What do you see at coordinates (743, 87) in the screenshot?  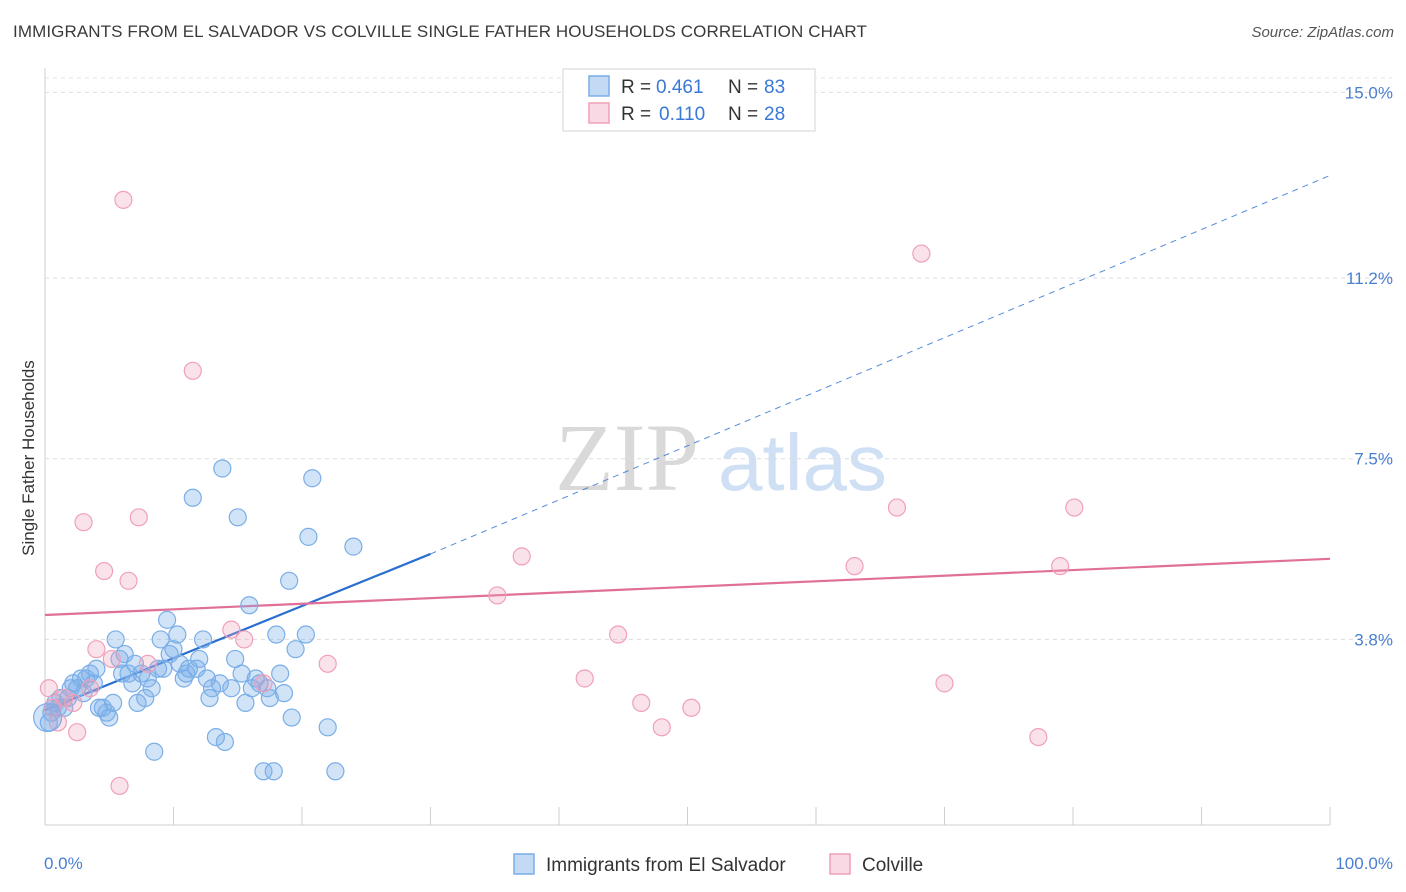 I see `legend-n-label-1: N =` at bounding box center [743, 87].